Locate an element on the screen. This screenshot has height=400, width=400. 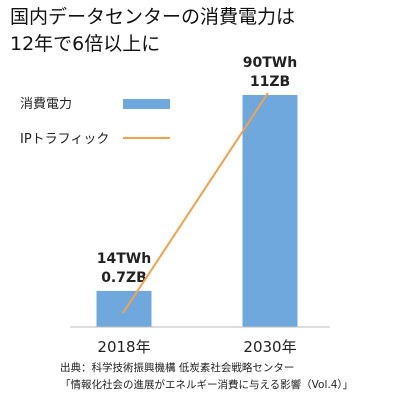
chart-title-line-1: 国内データセンターの消費電力は is located at coordinates (153, 17).